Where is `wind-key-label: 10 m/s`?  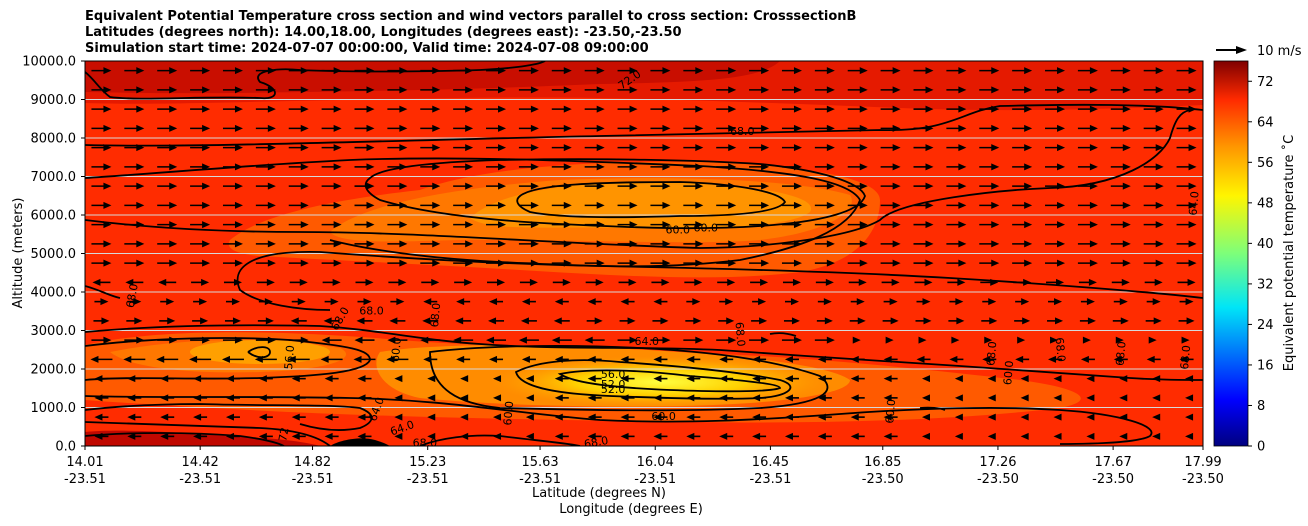 wind-key-label: 10 m/s is located at coordinates (1279, 51).